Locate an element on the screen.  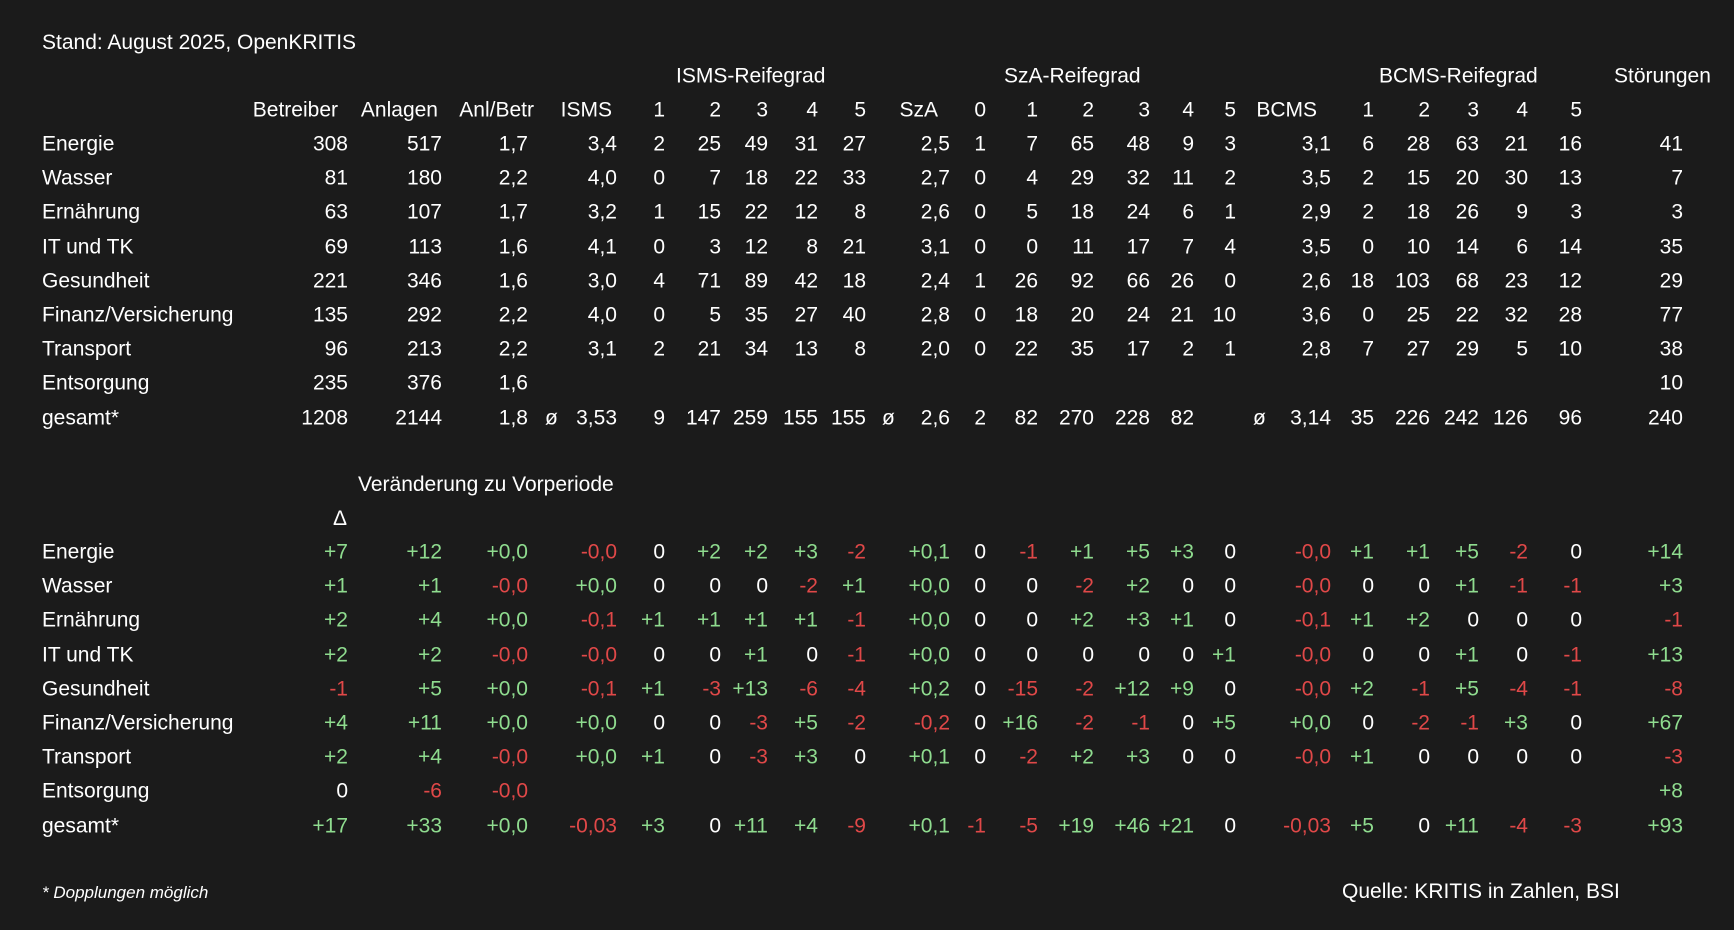
table-cell: 3,53 is located at coordinates (596, 418).